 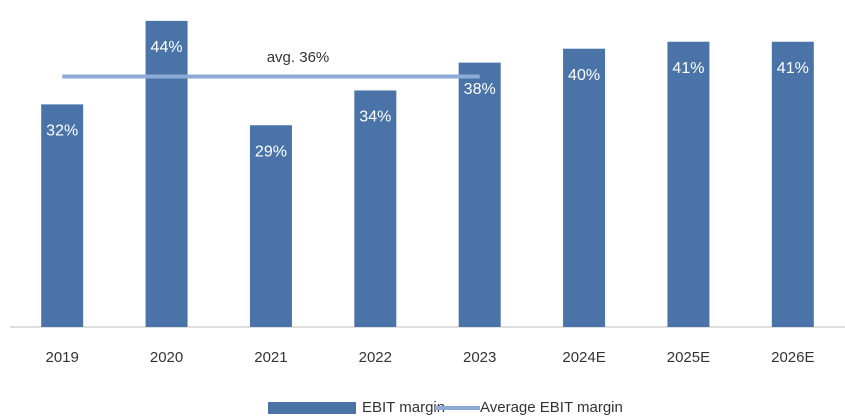 I want to click on legend-swatch, so click(x=312, y=408).